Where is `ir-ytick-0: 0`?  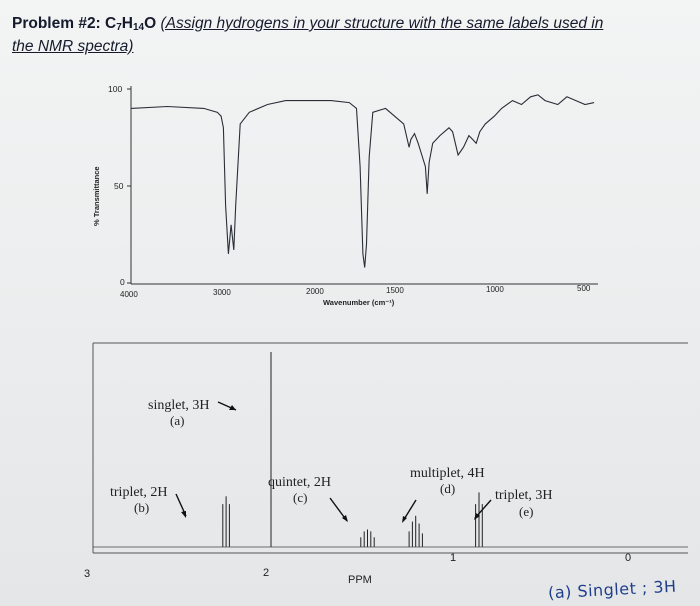
ir-ytick-0: 0 is located at coordinates (122, 282).